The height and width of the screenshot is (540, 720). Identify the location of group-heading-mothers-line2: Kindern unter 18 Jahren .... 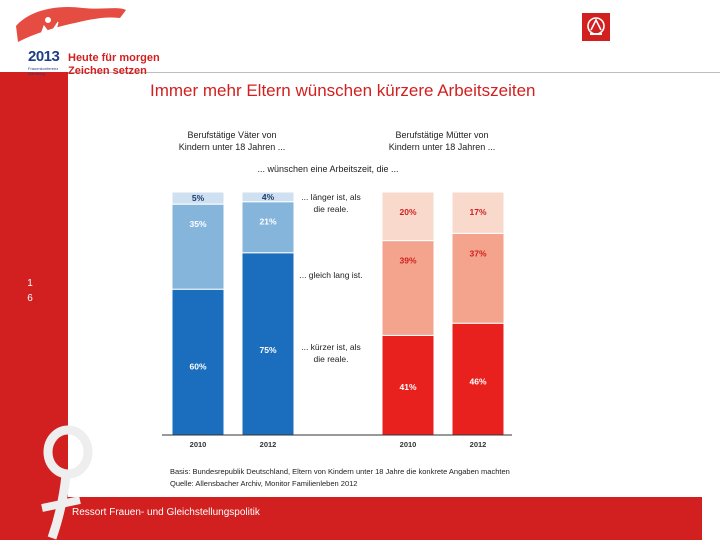
(442, 147).